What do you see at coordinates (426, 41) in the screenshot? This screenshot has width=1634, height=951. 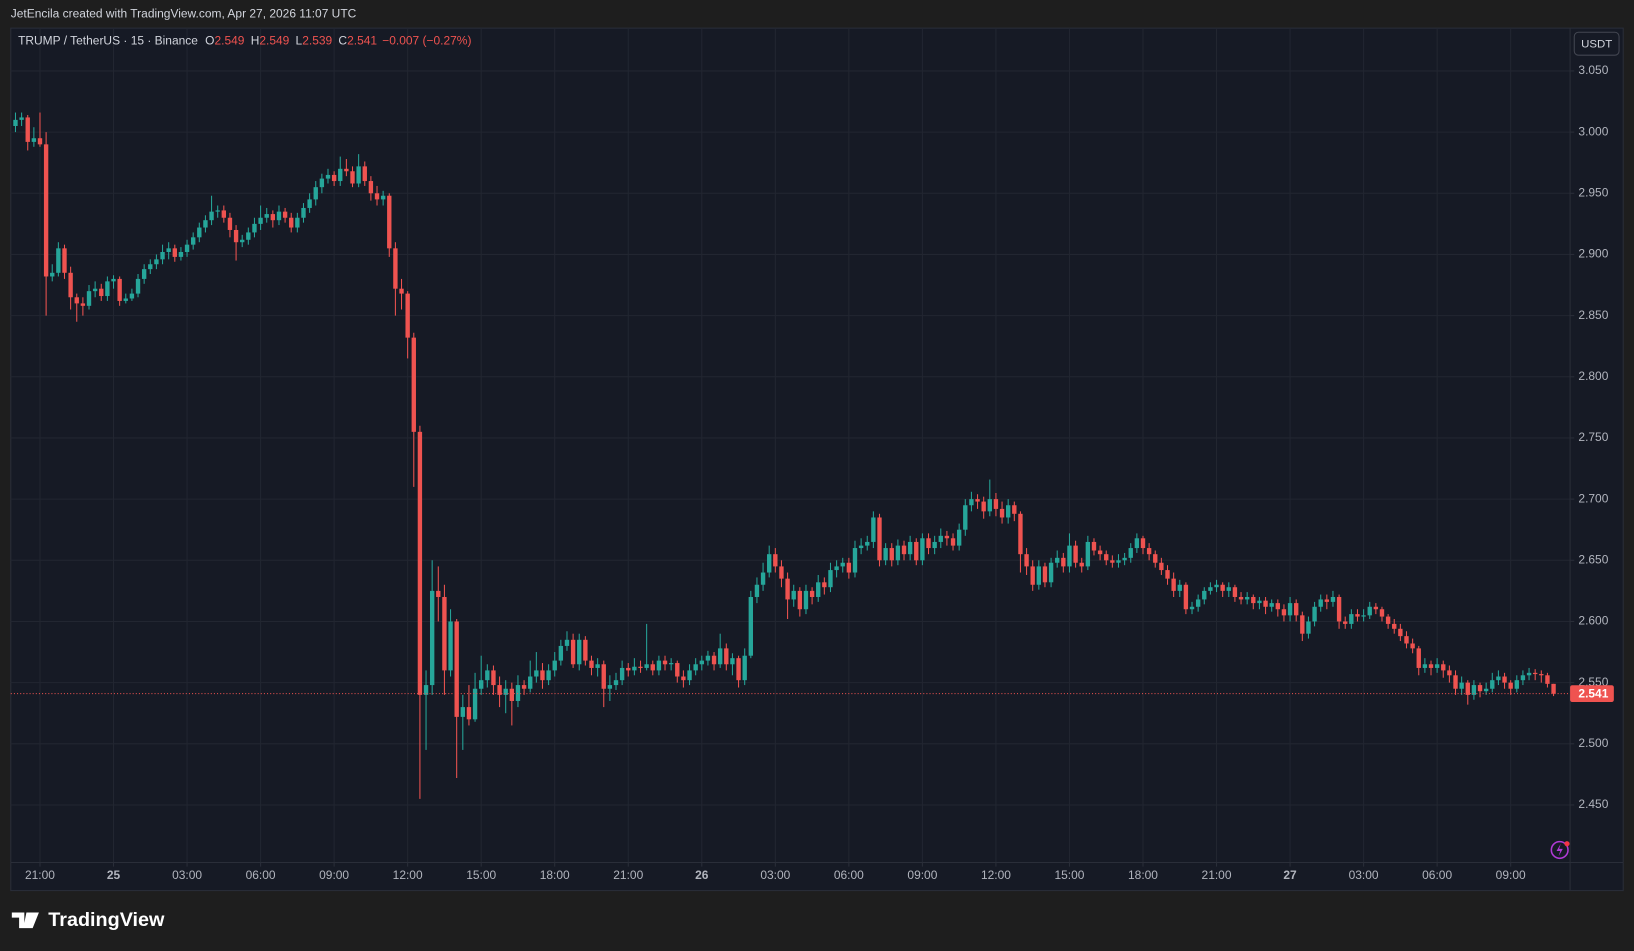 I see `change: −0.007 (−0.27%)` at bounding box center [426, 41].